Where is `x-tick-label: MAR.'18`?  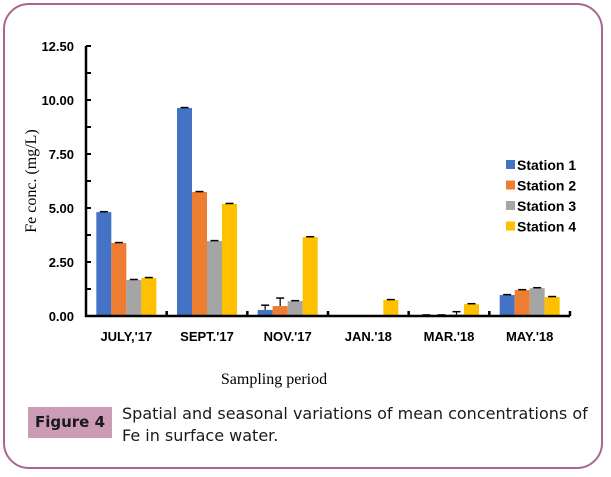 x-tick-label: MAR.'18 is located at coordinates (449, 336).